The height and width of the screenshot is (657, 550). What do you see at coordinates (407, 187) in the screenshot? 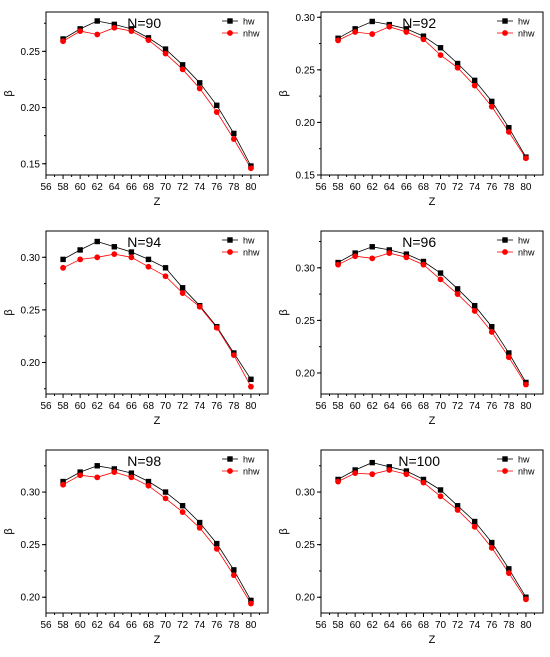
I see `x-tick-label: 66` at bounding box center [407, 187].